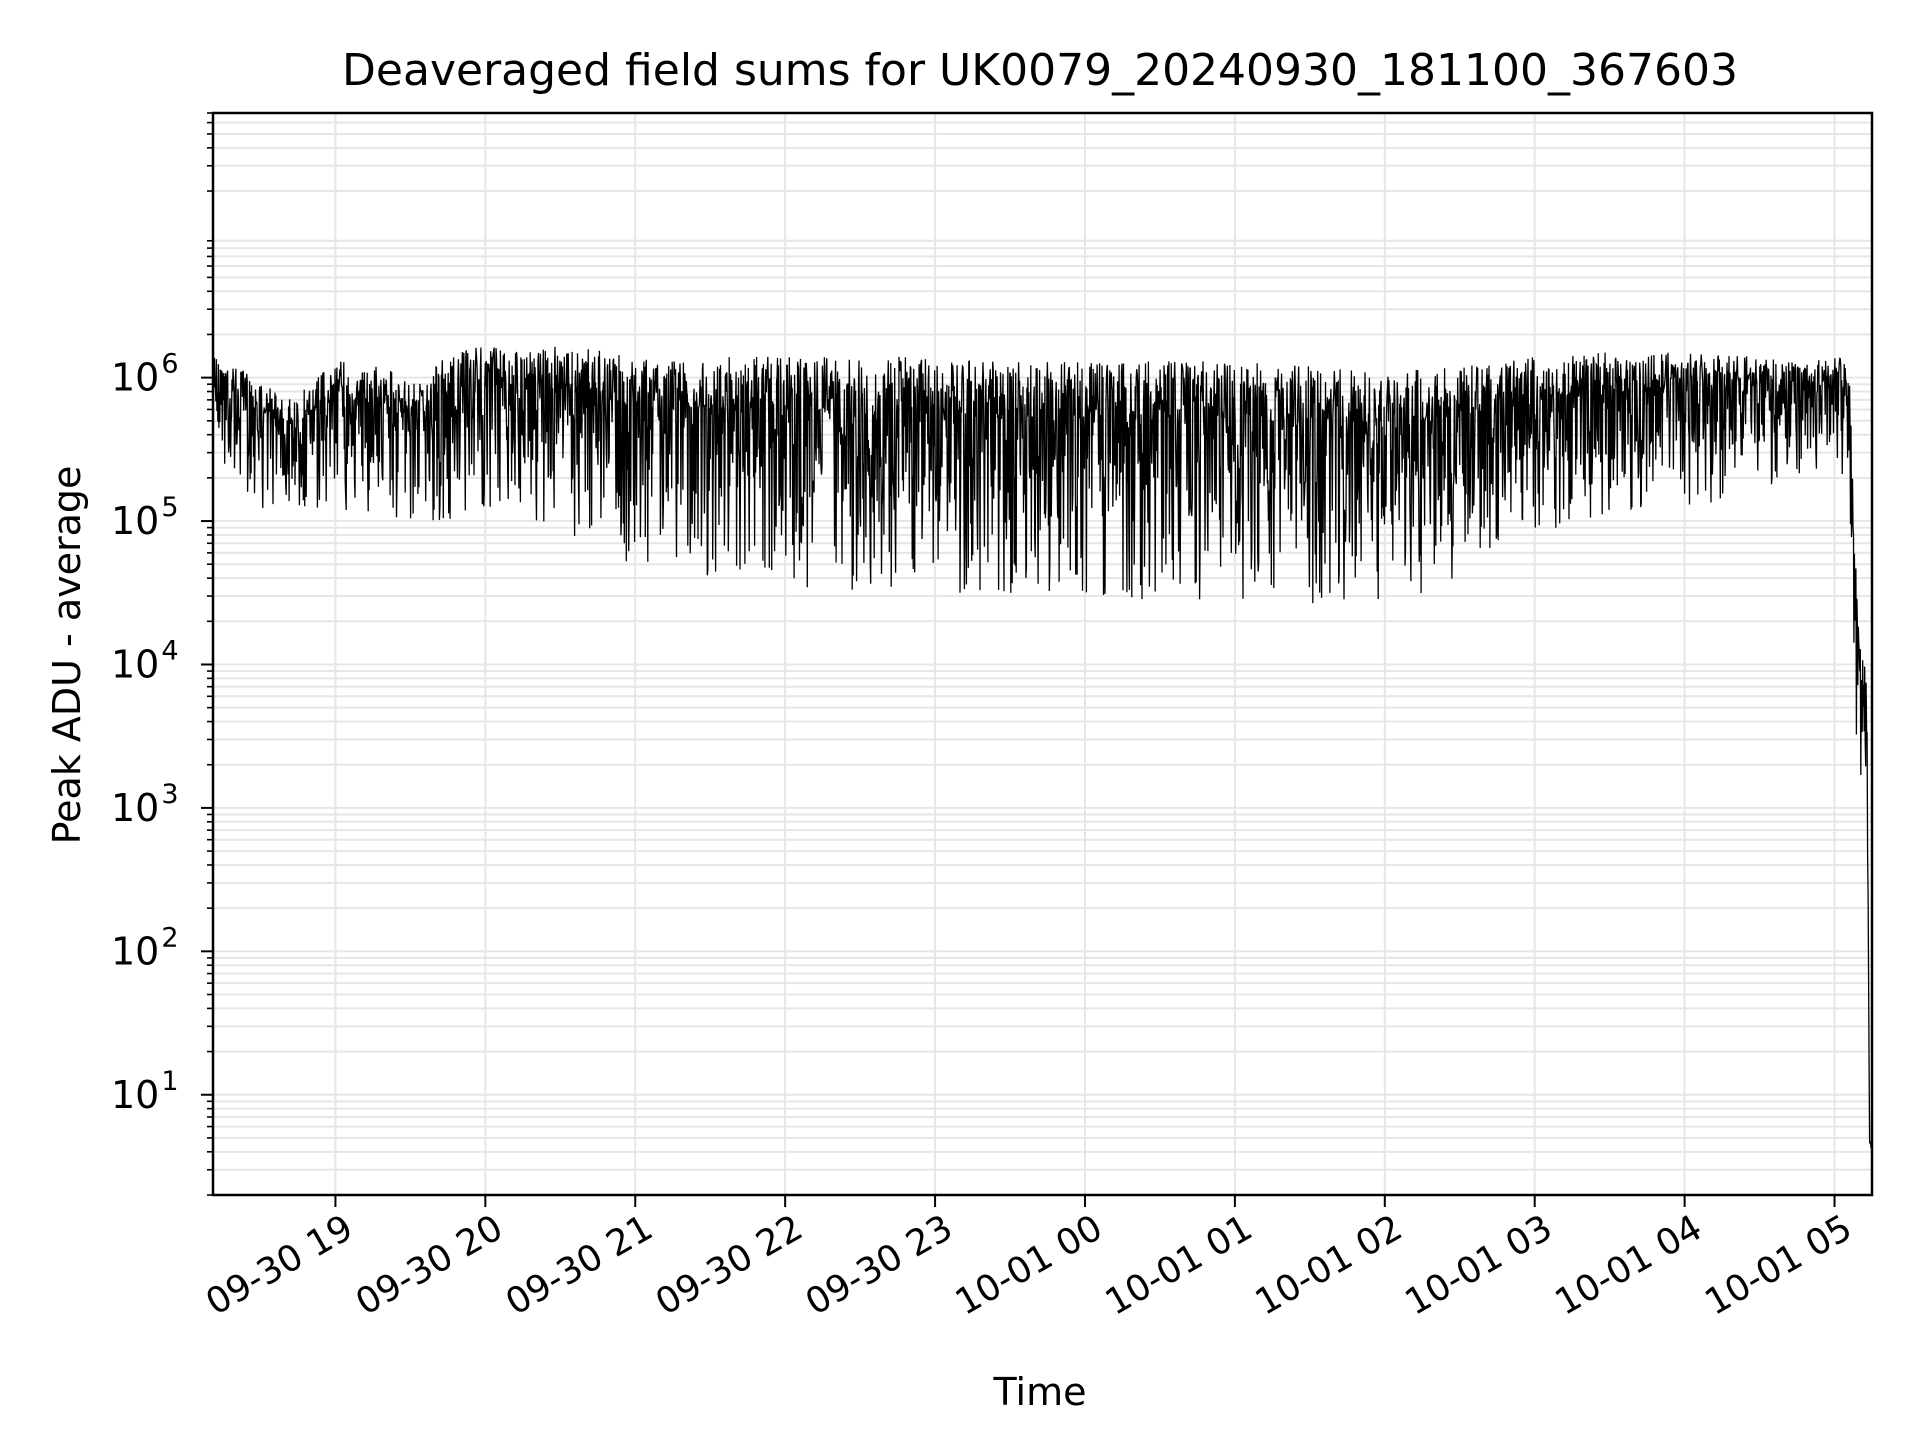  Describe the element at coordinates (1329, 1265) in the screenshot. I see `x-tick-label: 10-01 02` at that location.